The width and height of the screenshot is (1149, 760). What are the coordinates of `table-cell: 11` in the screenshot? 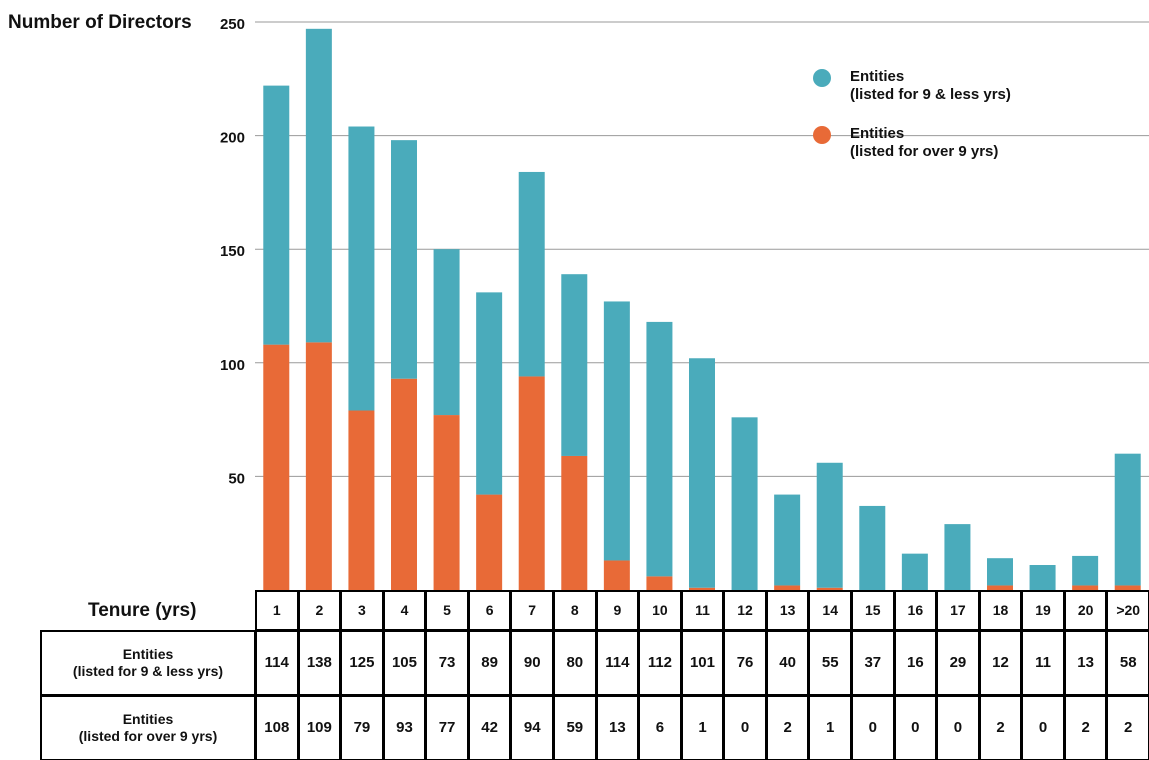 It's located at (1043, 663).